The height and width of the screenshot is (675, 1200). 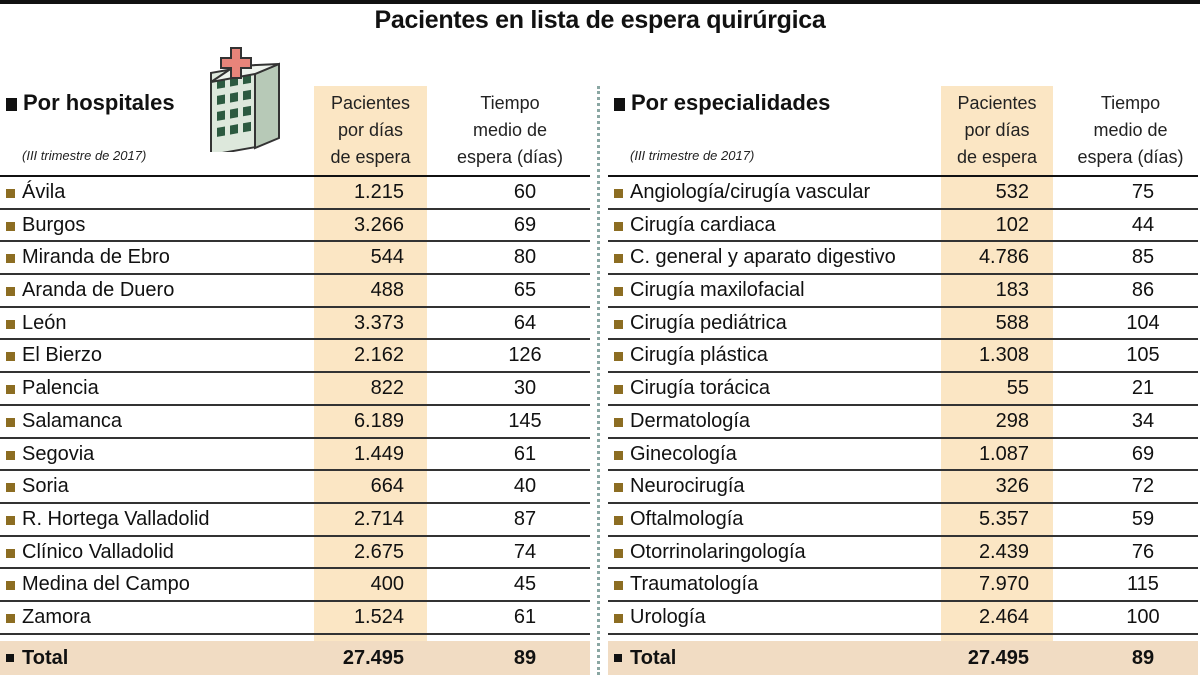 What do you see at coordinates (387, 486) in the screenshot?
I see `row-pacientes: 664` at bounding box center [387, 486].